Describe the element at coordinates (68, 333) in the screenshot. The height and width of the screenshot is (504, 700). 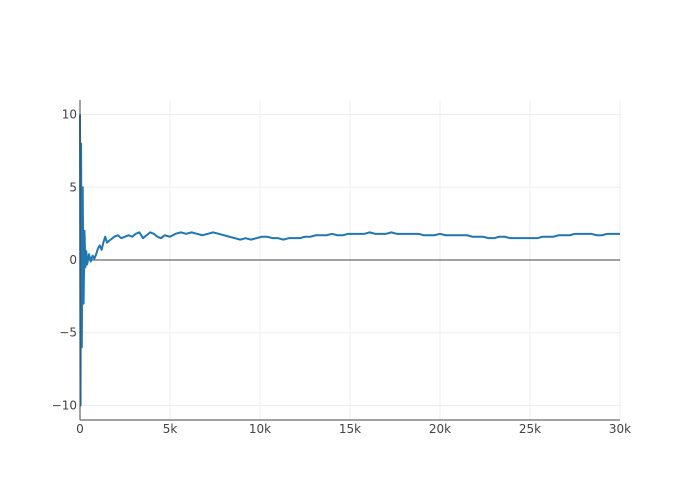
I see `y-tick-label: −5` at that location.